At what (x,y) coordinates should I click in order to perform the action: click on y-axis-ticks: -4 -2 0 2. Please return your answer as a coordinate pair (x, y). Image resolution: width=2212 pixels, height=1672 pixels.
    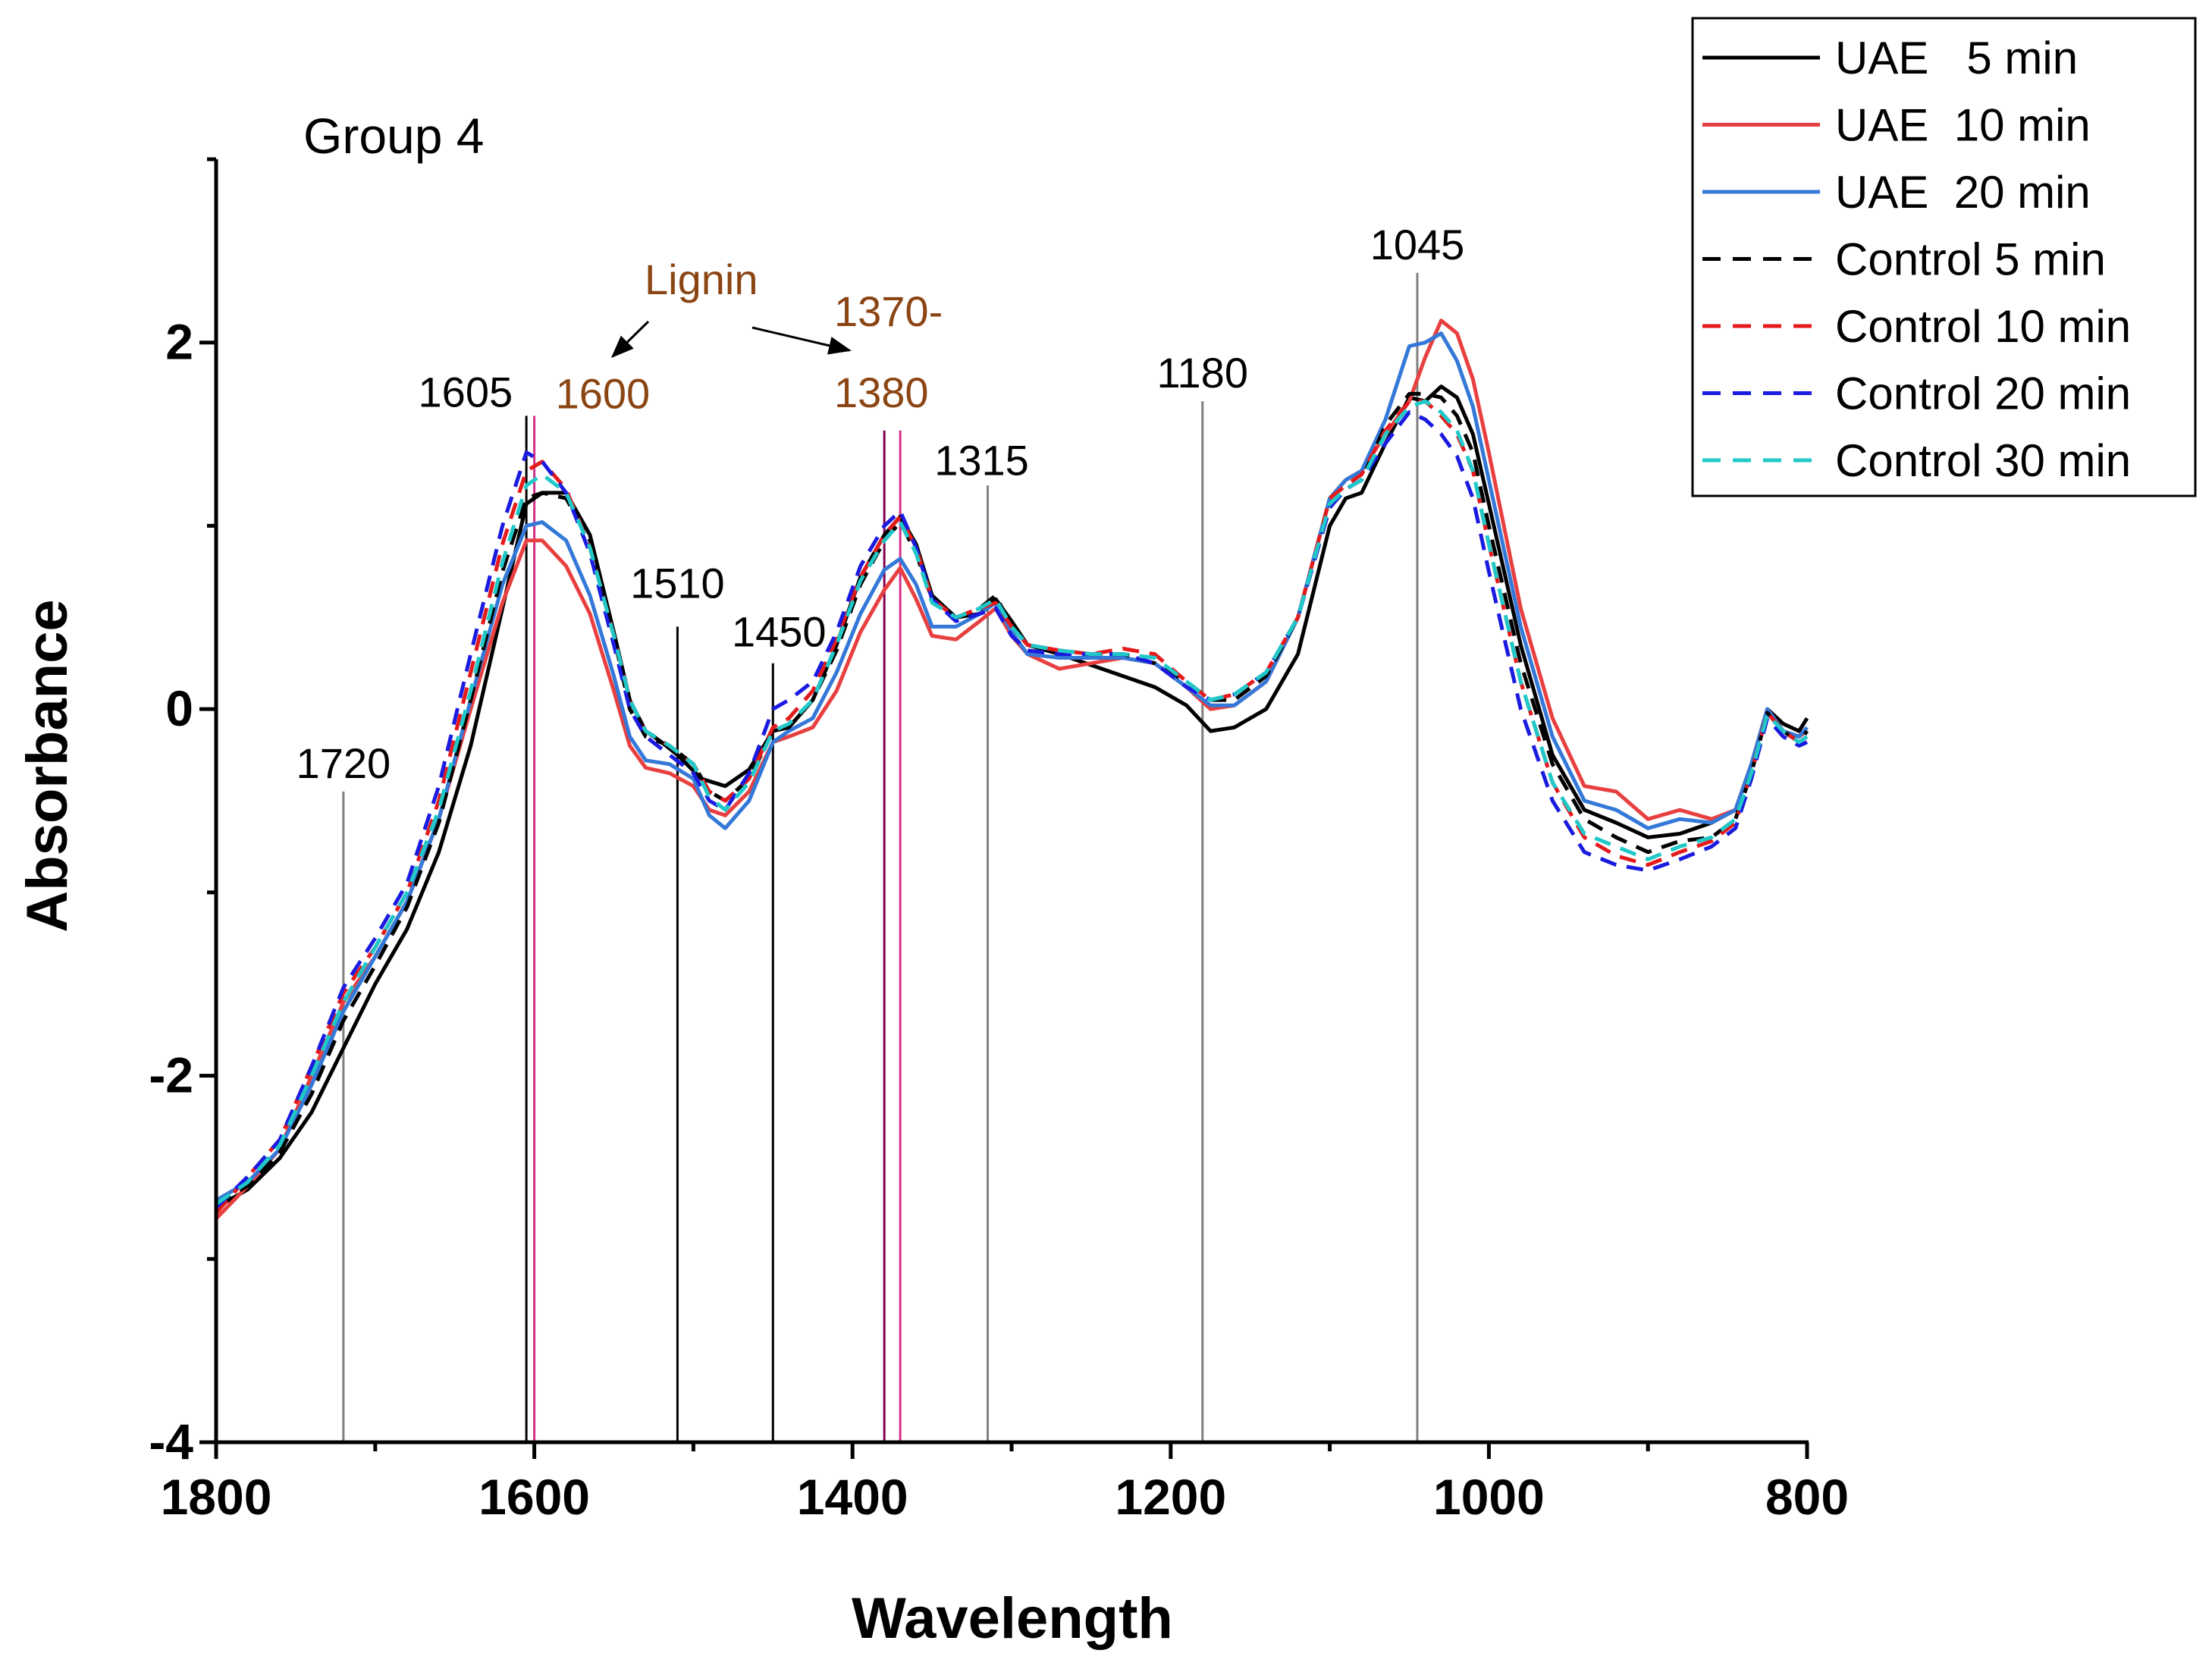
    Looking at the image, I should click on (182, 813).